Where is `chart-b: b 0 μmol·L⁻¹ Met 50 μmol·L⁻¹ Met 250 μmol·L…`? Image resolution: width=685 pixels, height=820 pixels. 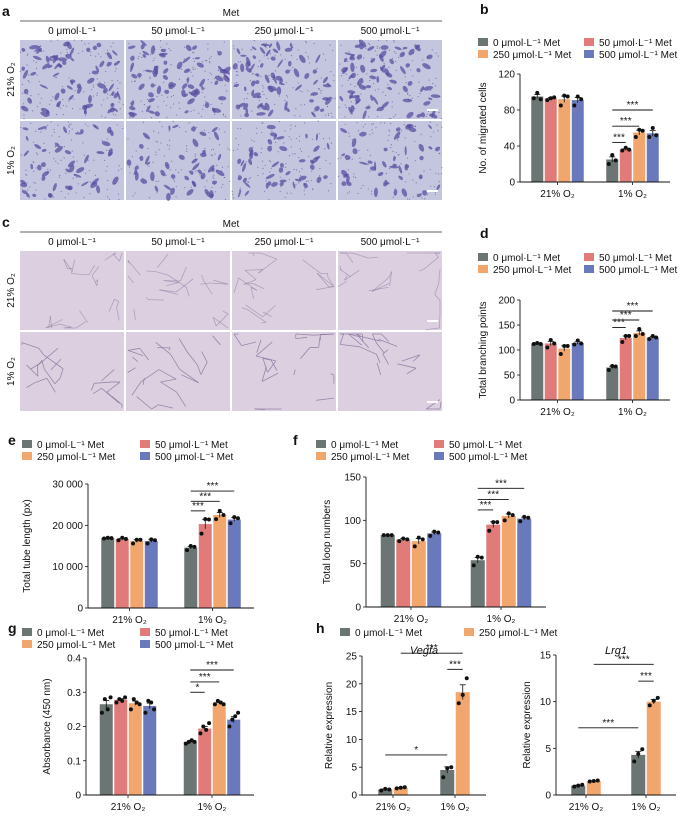
chart-b: b 0 μmol·L⁻¹ Met 50 μmol·L⁻¹ Met 250 μmol·L… is located at coordinates (578, 100).